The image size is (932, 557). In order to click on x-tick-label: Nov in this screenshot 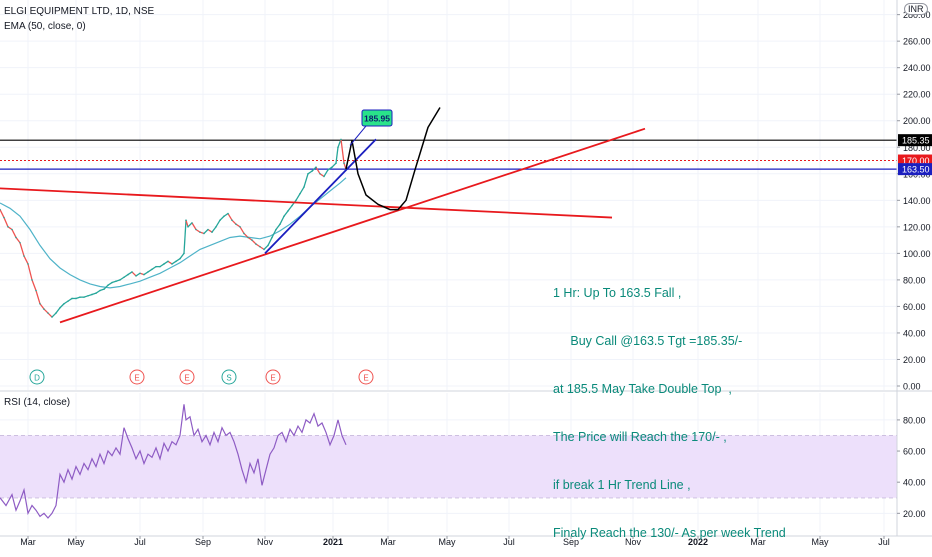, I will do `click(633, 542)`.